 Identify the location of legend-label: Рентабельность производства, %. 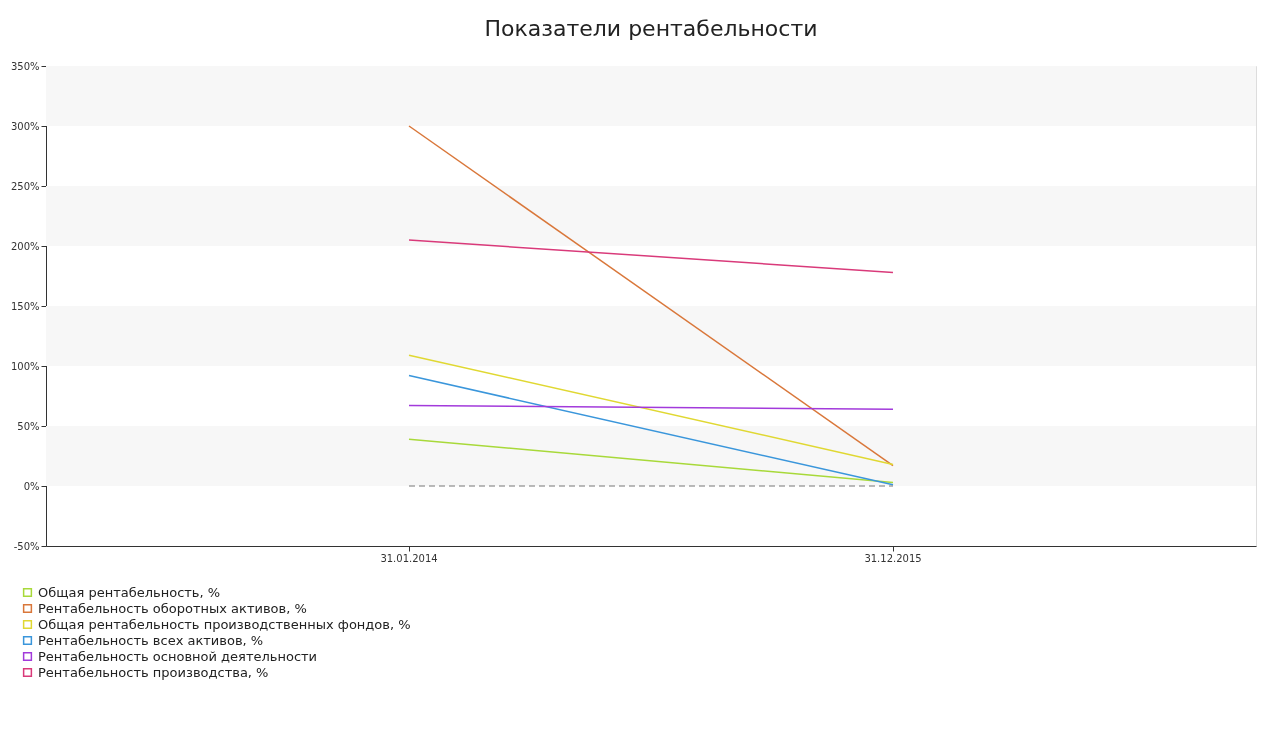
(153, 672).